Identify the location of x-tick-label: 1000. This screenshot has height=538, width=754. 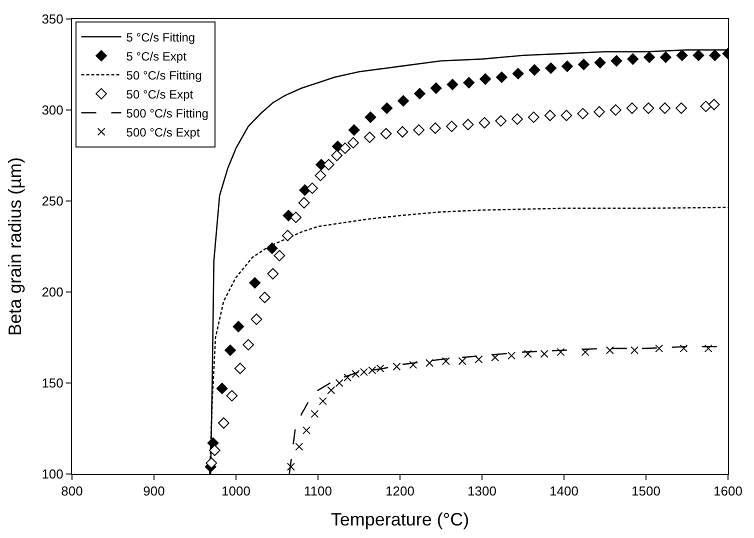
(236, 491).